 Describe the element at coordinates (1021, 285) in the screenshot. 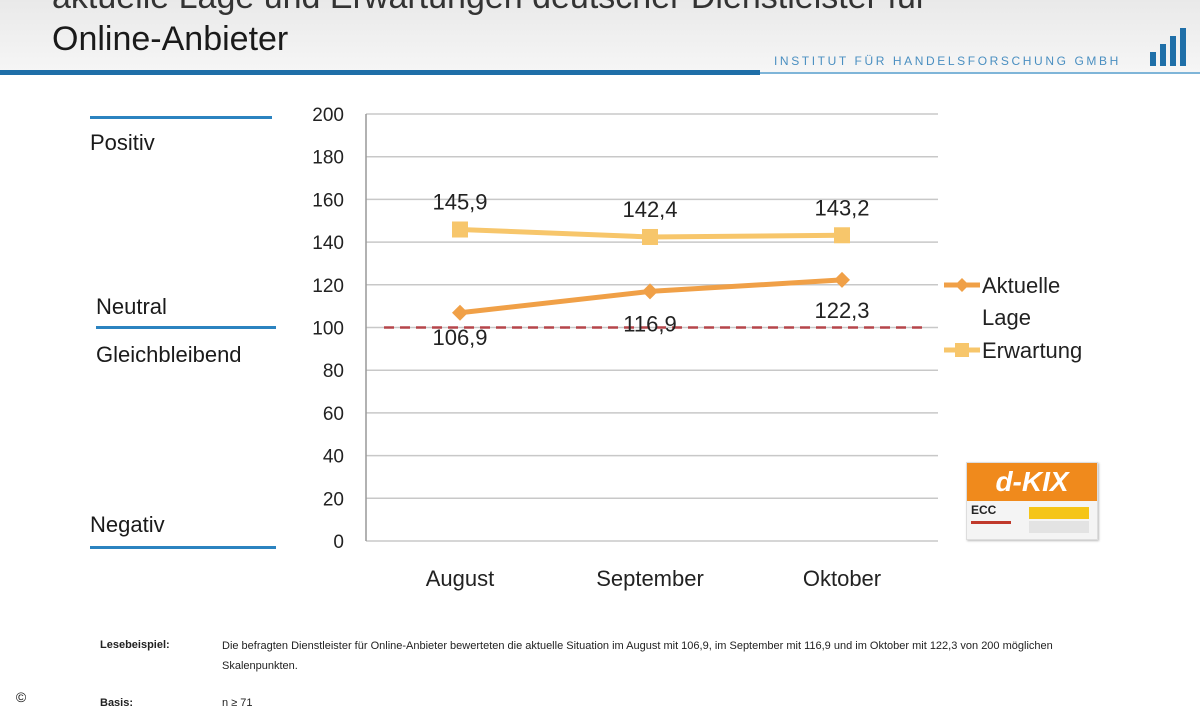

I see `legend-label-aktuelle-lage: Aktuelle` at that location.